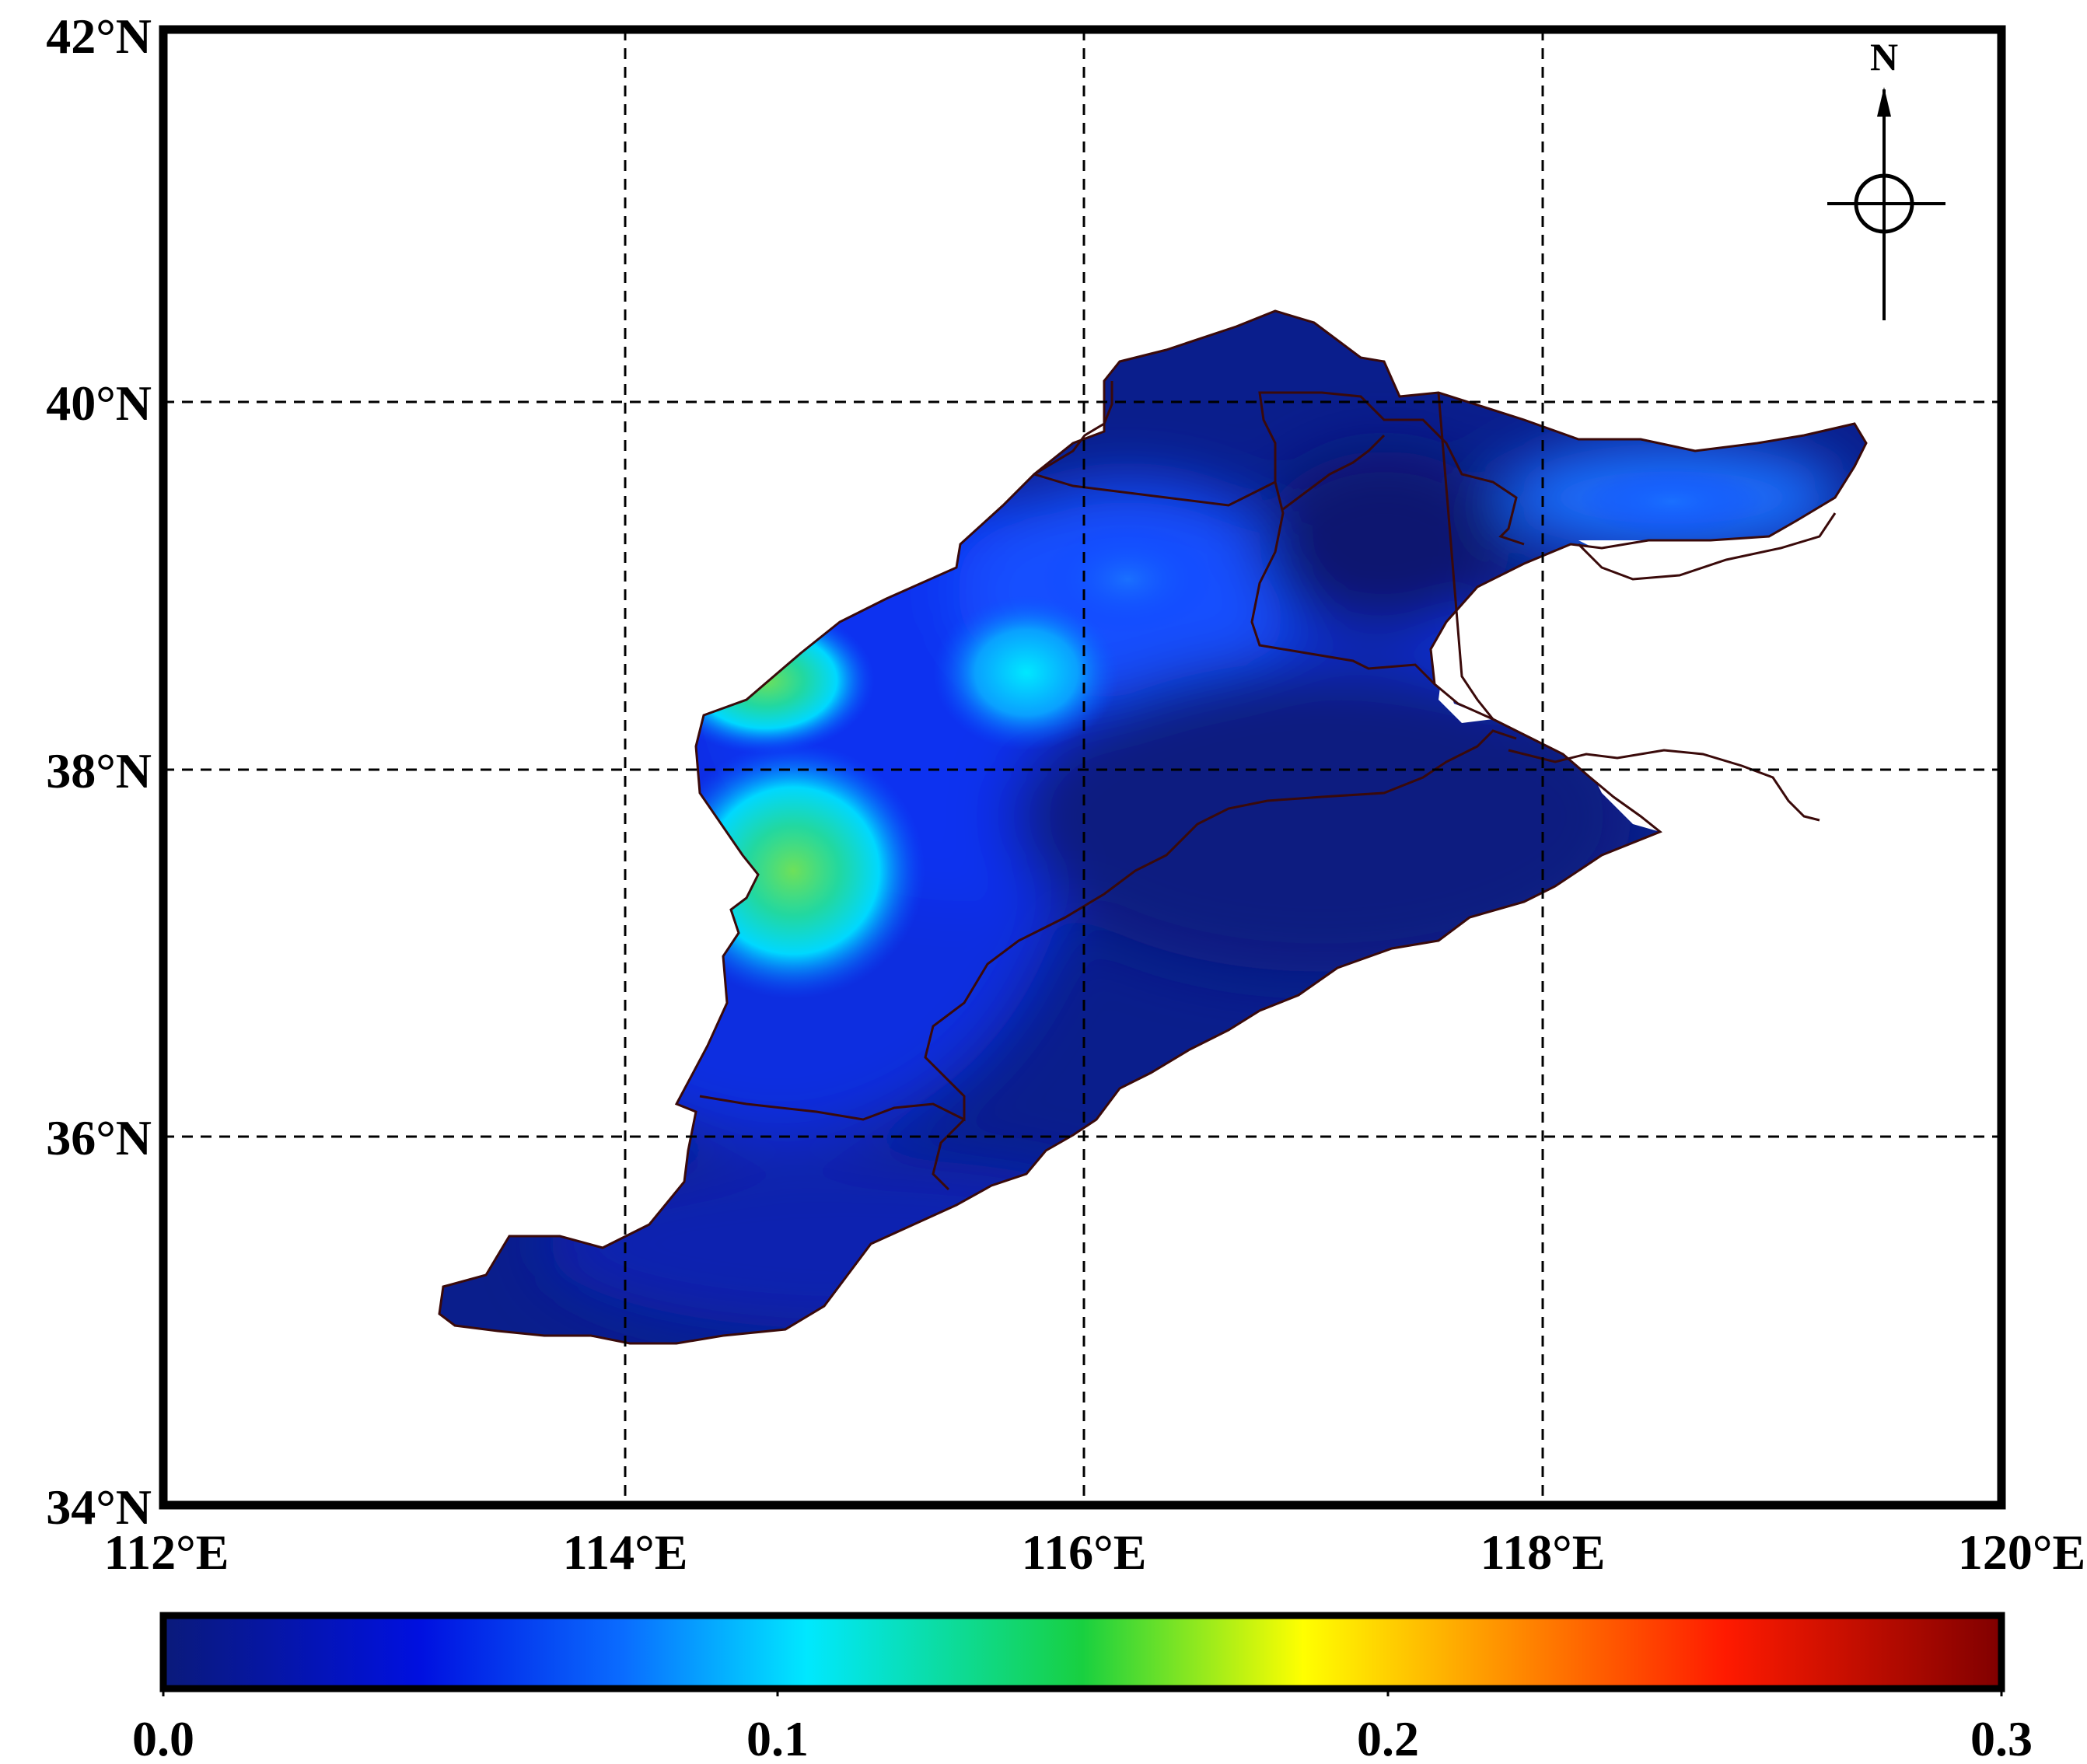 The height and width of the screenshot is (1764, 2087). Describe the element at coordinates (2021, 1552) in the screenshot. I see `lon-label-120: 120°E` at that location.